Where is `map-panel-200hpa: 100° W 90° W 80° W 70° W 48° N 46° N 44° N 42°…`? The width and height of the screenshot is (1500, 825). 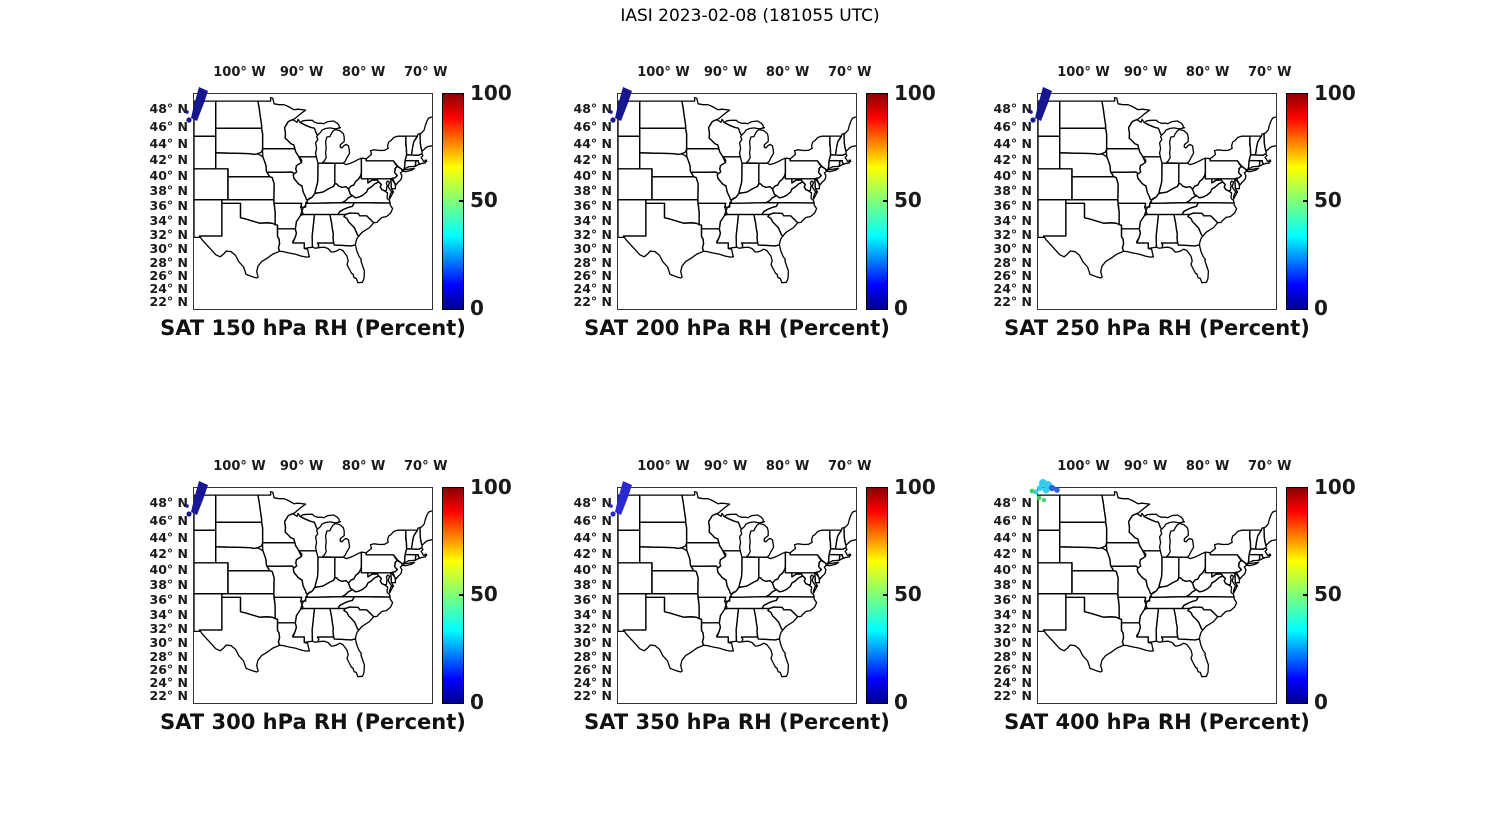
map-panel-200hpa: 100° W 90° W 80° W 70° W 48° N 46° N 44° N 42°… is located at coordinates (774, 217).